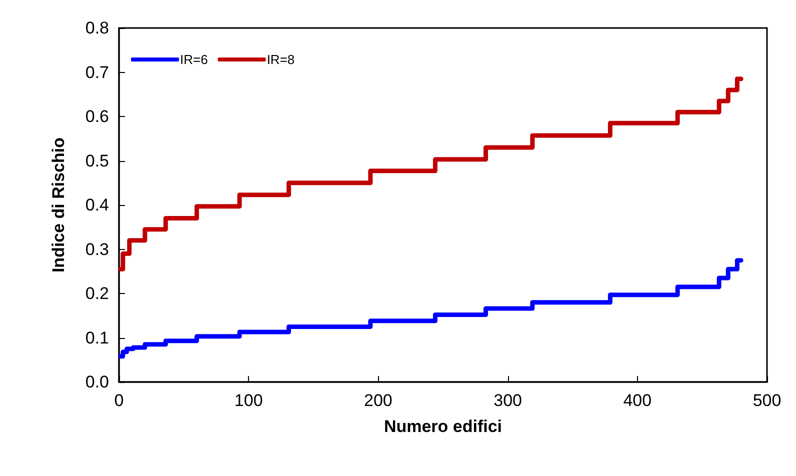 The width and height of the screenshot is (796, 476). Describe the element at coordinates (97, 293) in the screenshot. I see `y-tick-label: 0.2` at that location.